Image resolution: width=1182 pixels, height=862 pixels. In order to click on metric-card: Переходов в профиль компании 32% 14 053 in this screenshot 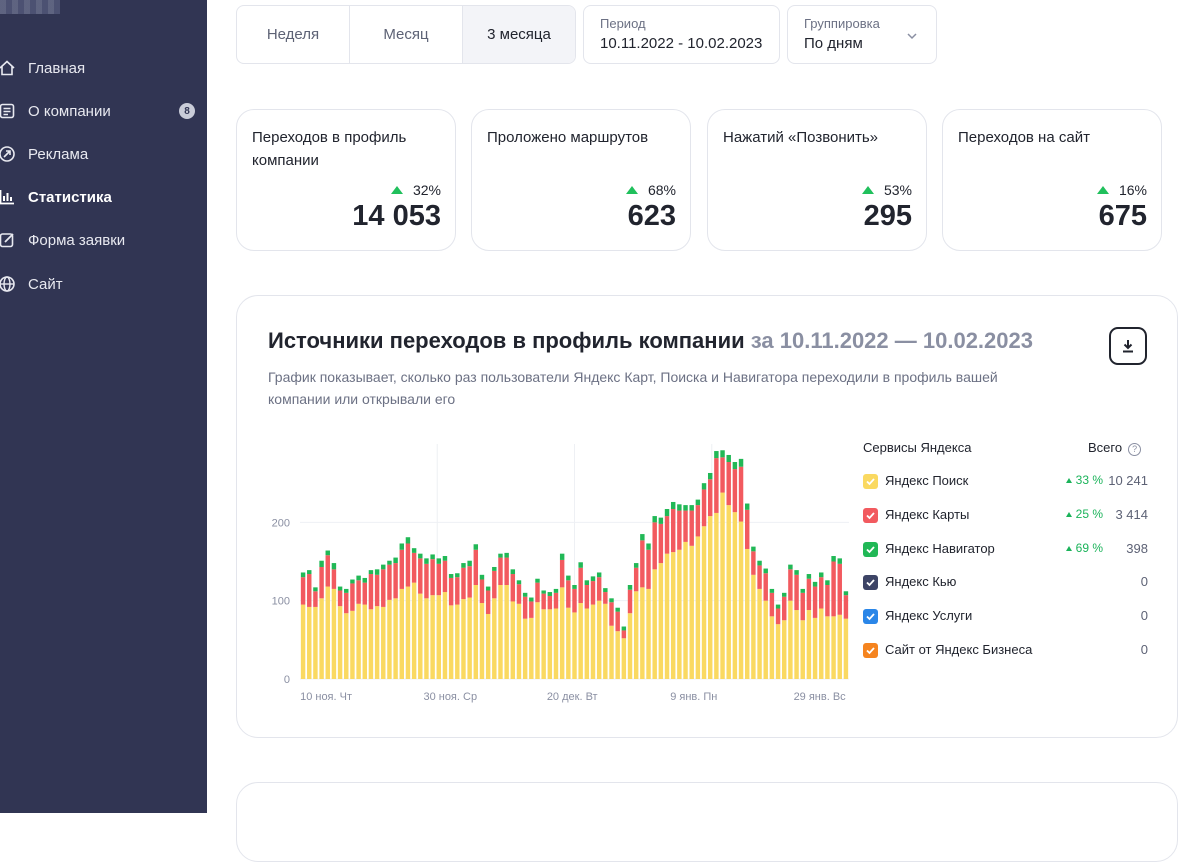, I will do `click(346, 180)`.